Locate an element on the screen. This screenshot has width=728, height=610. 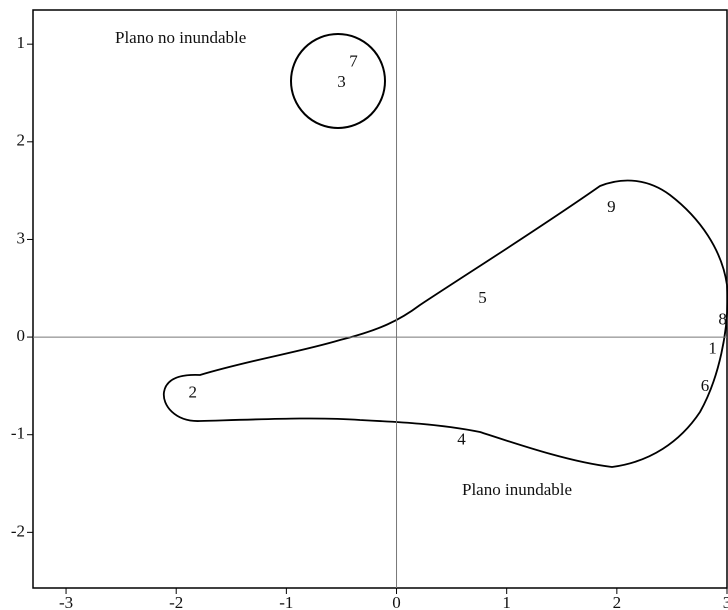
point-label: 7 is located at coordinates (353, 61).